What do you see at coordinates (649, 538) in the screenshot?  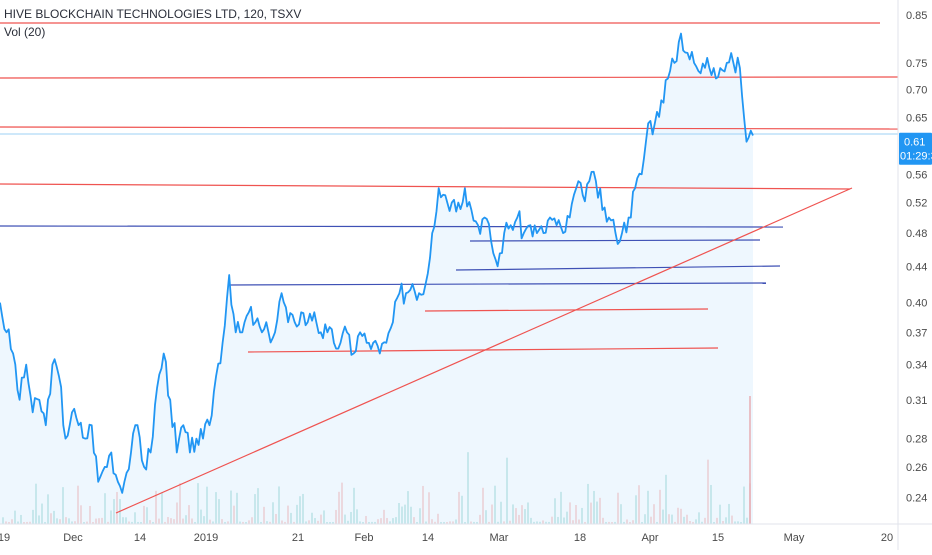 I see `x-tick-label: Apr` at bounding box center [649, 538].